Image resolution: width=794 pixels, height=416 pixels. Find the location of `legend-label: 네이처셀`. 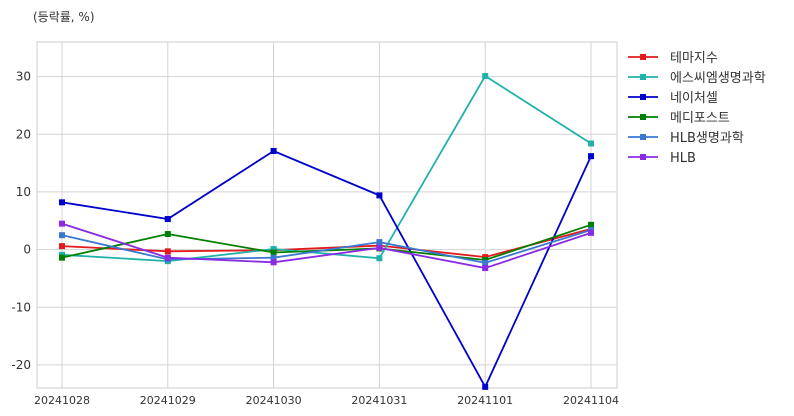

legend-label: 네이처셀 is located at coordinates (694, 98).